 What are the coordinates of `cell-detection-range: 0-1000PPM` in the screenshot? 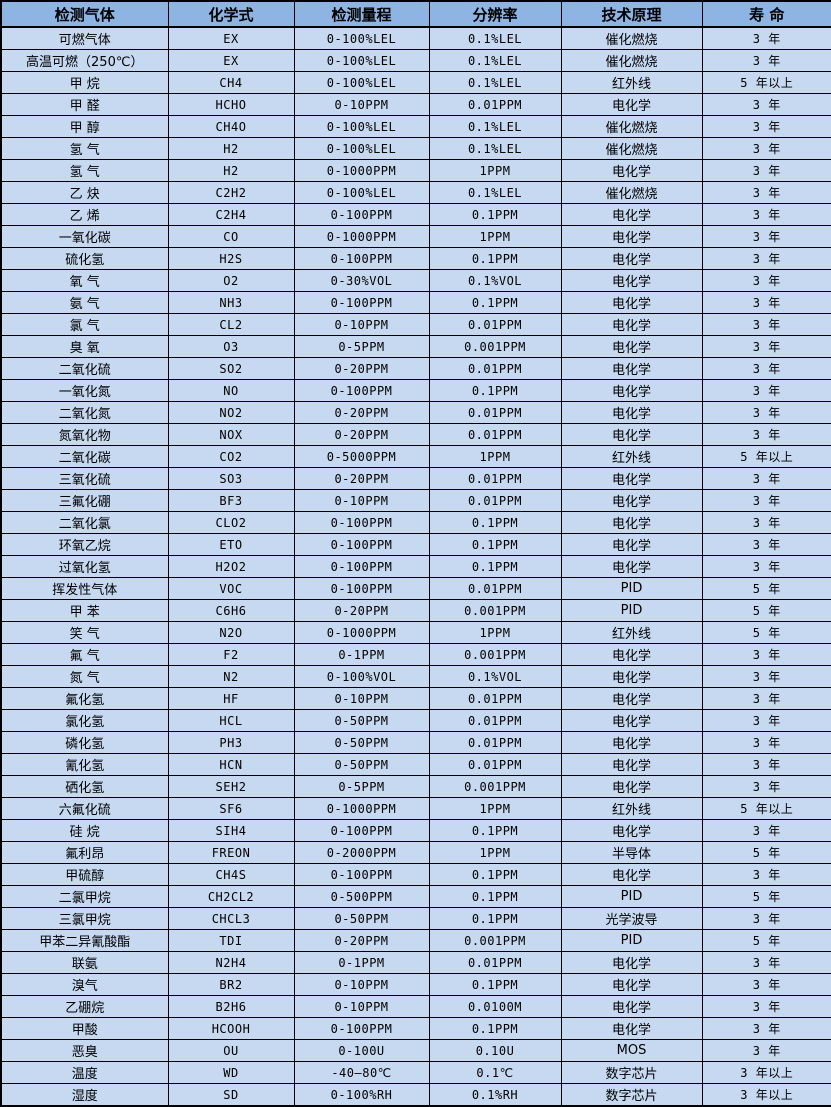 It's located at (361, 808).